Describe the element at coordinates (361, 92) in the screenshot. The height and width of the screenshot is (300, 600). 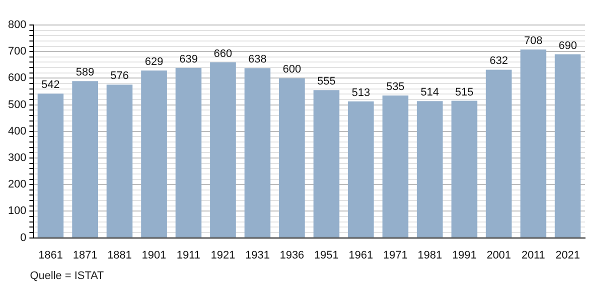
I see `data-label: 513` at that location.